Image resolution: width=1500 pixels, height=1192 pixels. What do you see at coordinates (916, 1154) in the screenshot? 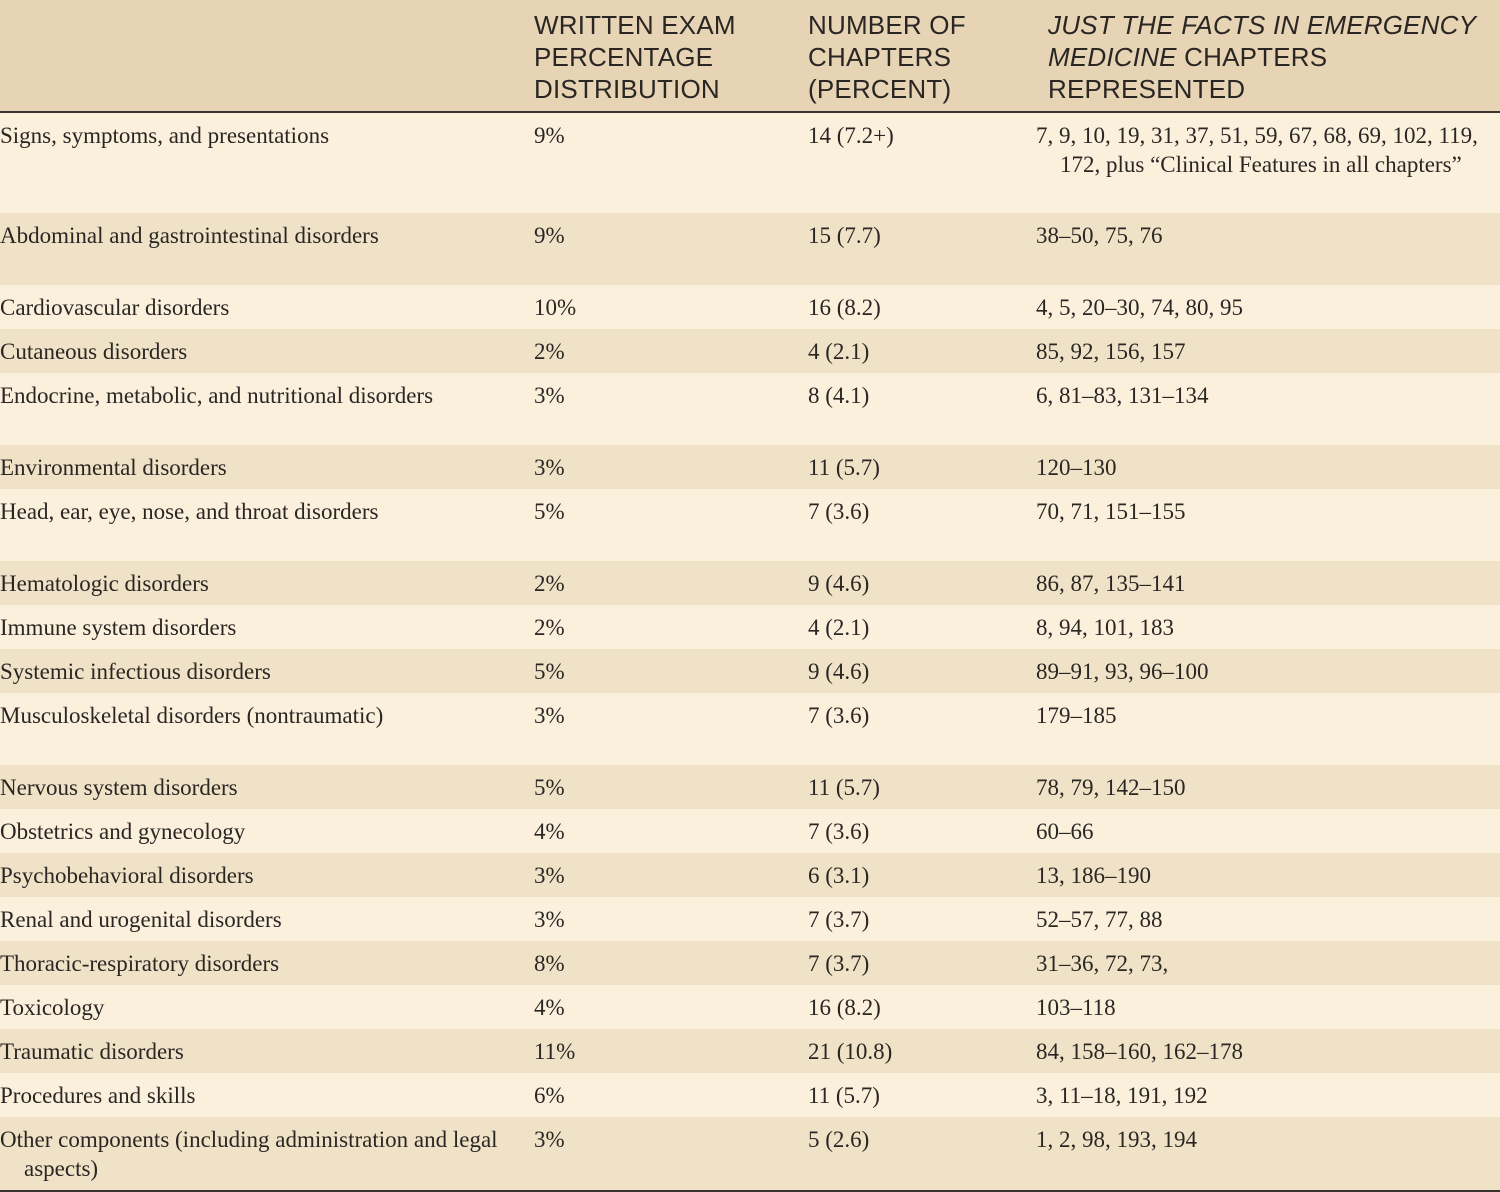
I see `chapters-count-cell: 5 (2.6)` at bounding box center [916, 1154].